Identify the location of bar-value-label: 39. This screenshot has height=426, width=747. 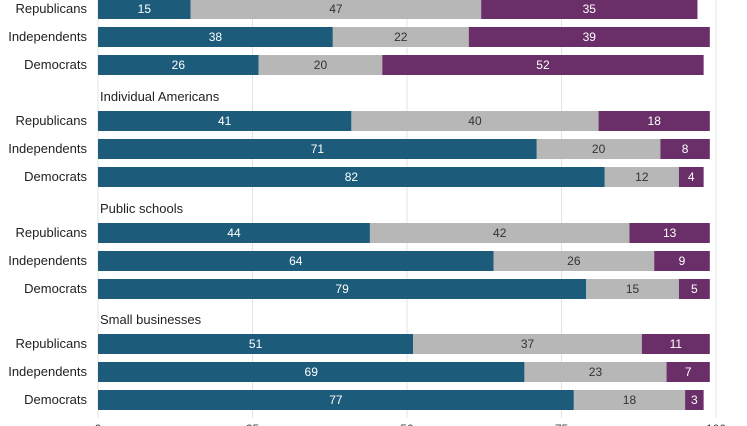
(590, 37).